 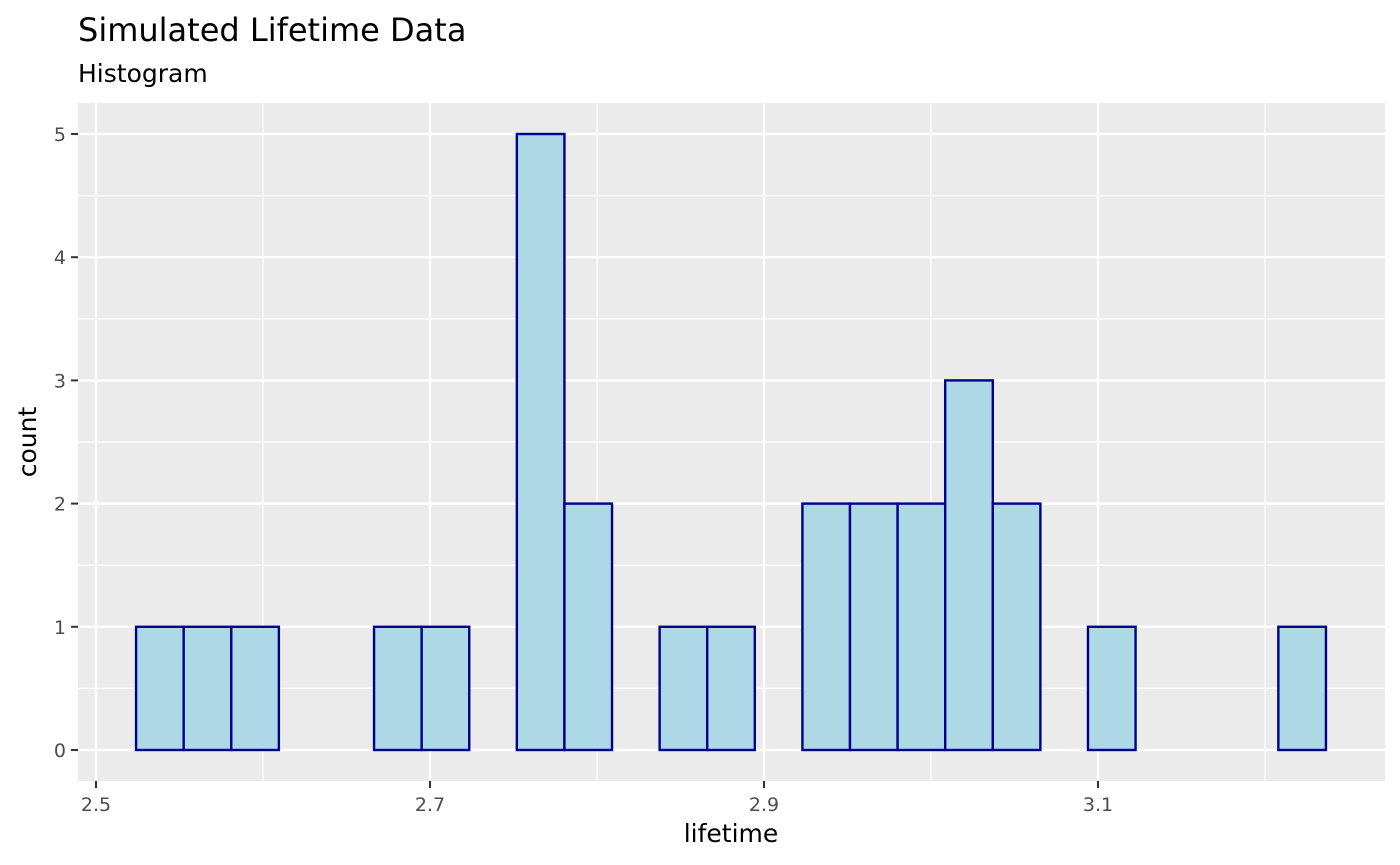 I want to click on y-axis: 0 1 2 3 4 5, so click(x=66, y=443).